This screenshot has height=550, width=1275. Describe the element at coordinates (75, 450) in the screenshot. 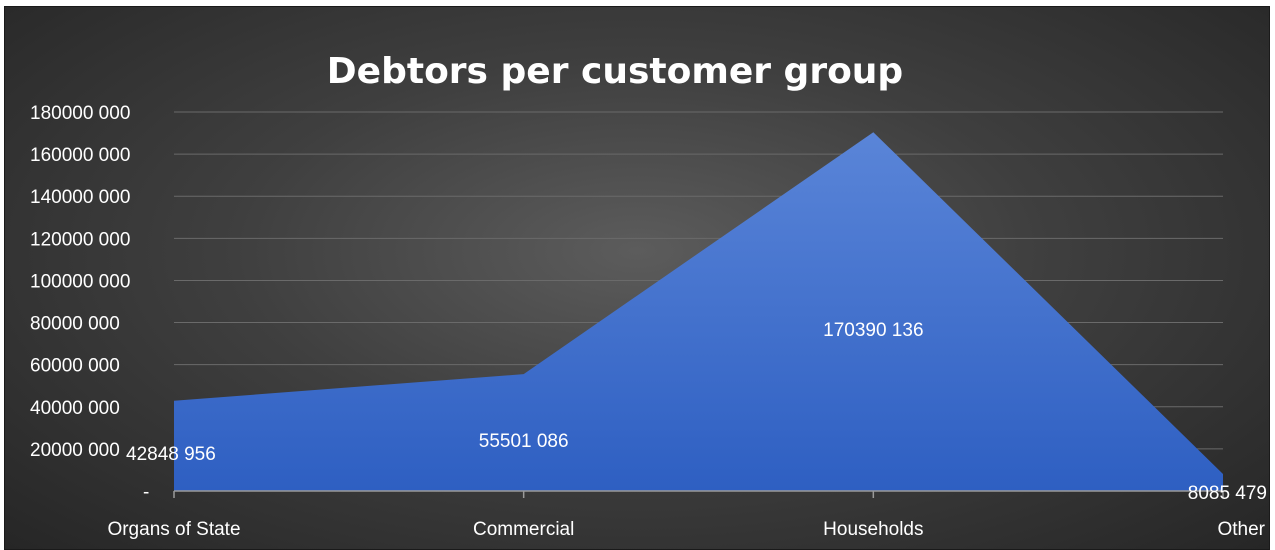

I see `y-tick-label: 20000 000` at that location.